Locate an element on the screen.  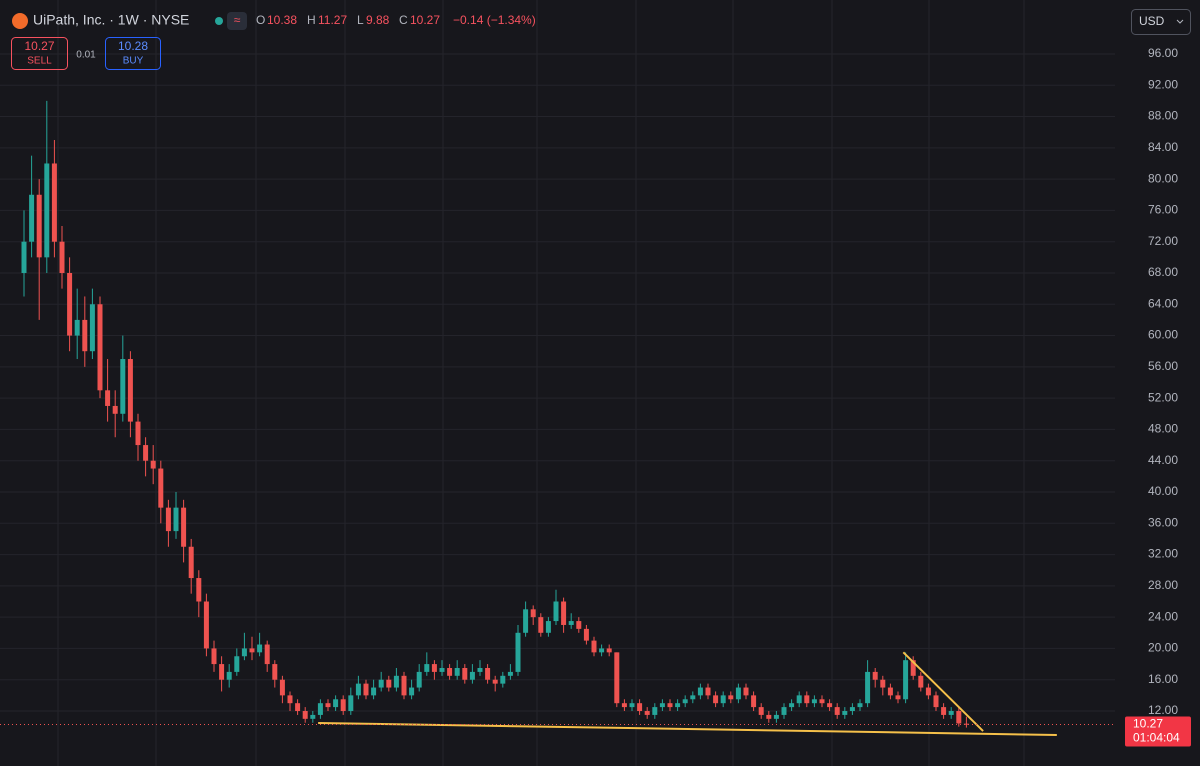
y-tick-label: 36.00 is located at coordinates (1163, 522).